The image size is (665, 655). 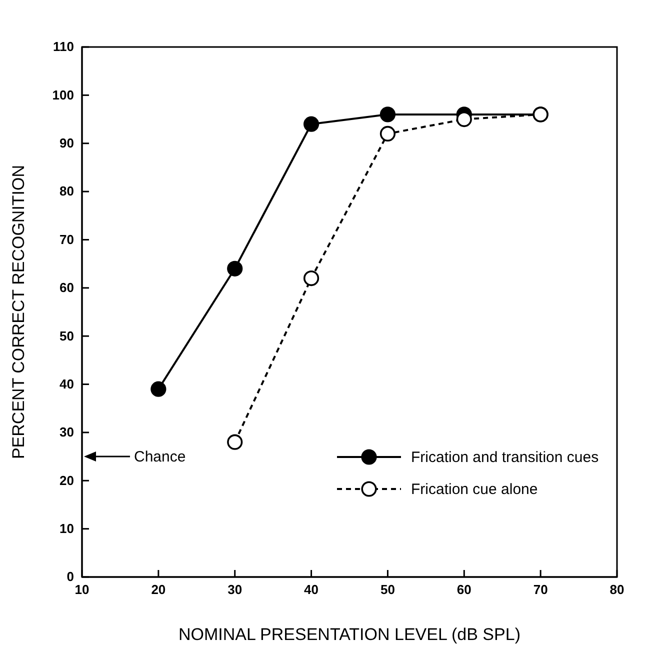 What do you see at coordinates (160, 457) in the screenshot?
I see `ref-line-label: Chance` at bounding box center [160, 457].